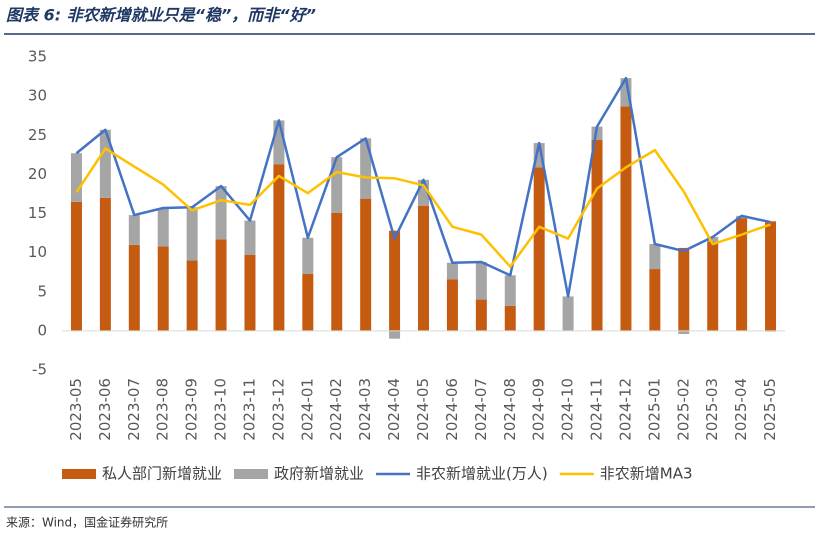  I want to click on x-tick-label: 2025-04, so click(741, 409).